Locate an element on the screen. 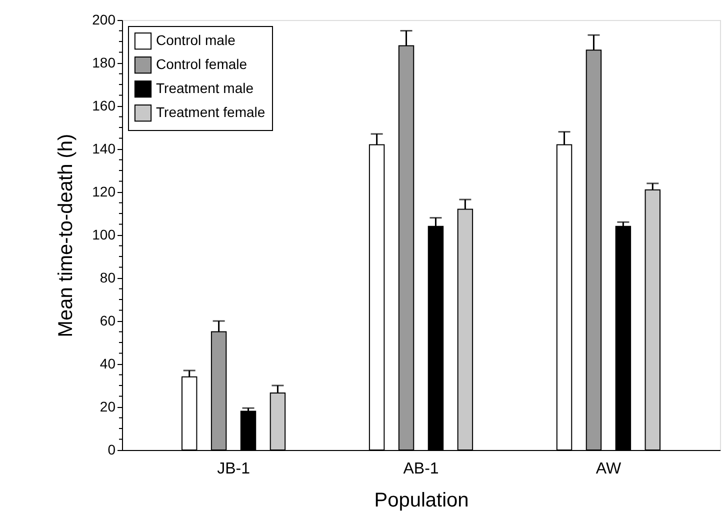 This screenshot has width=726, height=525. legend-label: Treatment female is located at coordinates (211, 112).